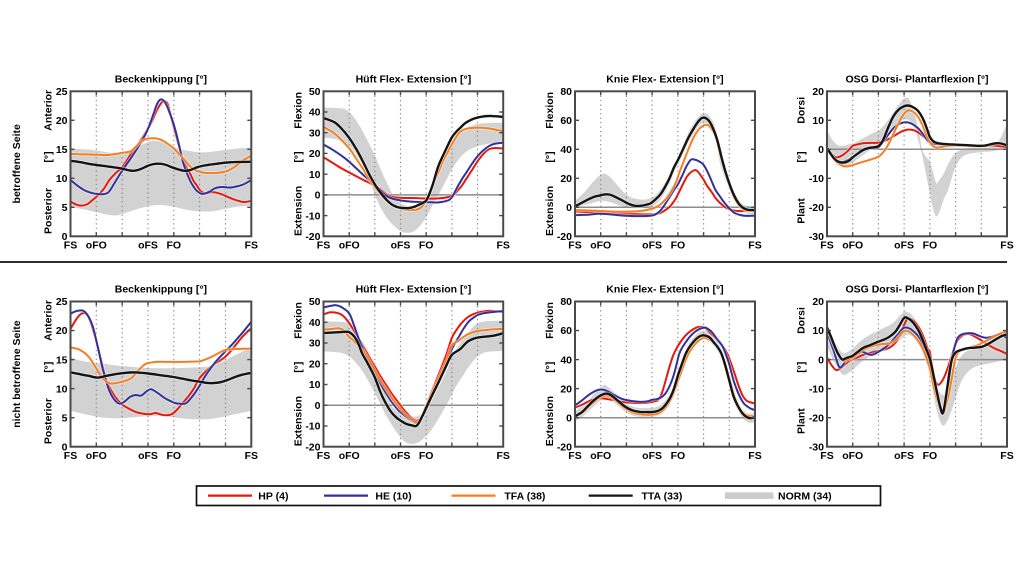 This screenshot has width=1024, height=576. What do you see at coordinates (393, 497) in the screenshot?
I see `svg-text: HE (10)` at bounding box center [393, 497].